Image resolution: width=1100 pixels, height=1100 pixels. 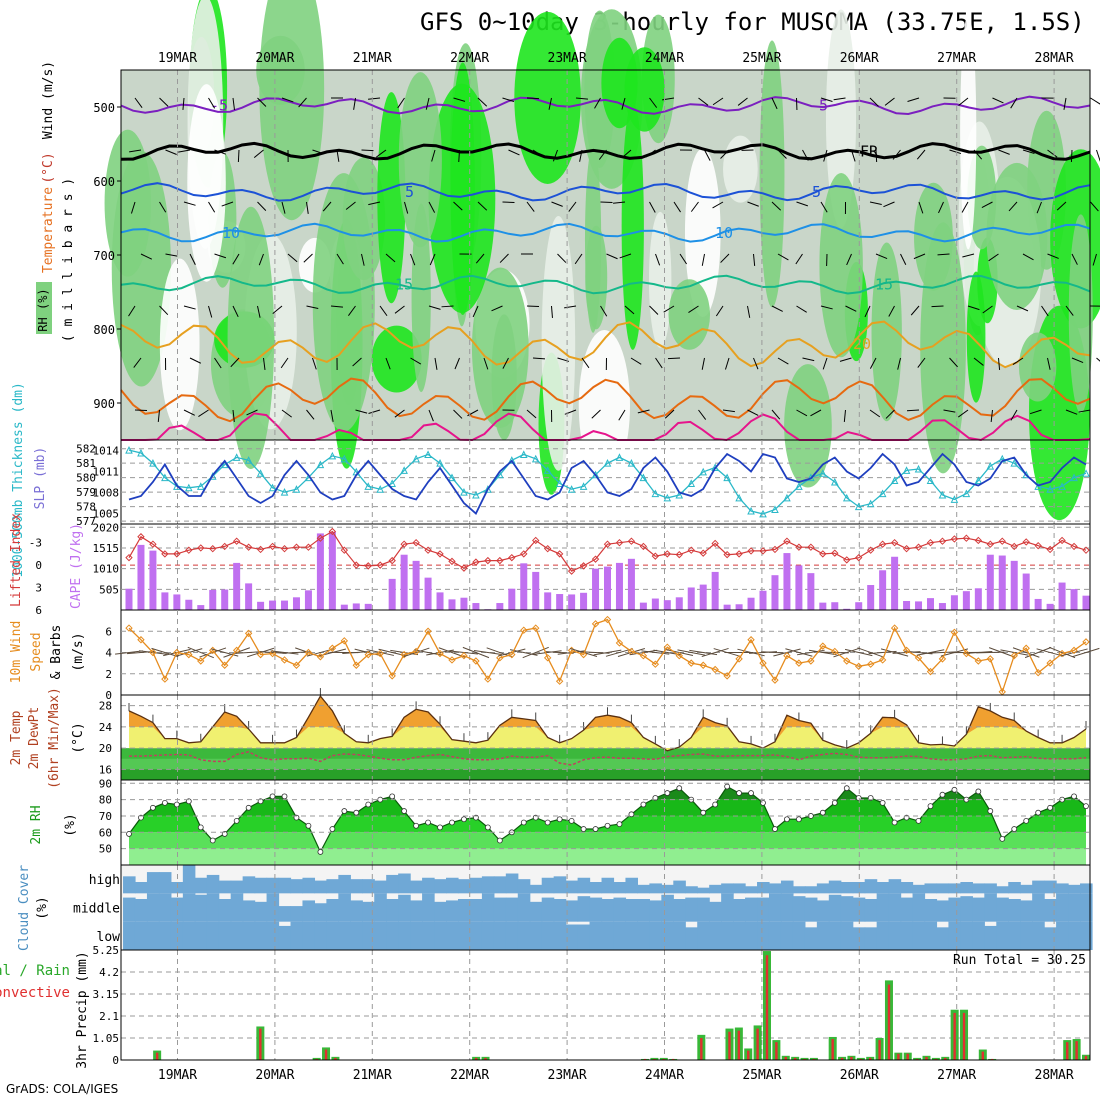 I want to click on contour-label: 5, so click(x=409, y=192).